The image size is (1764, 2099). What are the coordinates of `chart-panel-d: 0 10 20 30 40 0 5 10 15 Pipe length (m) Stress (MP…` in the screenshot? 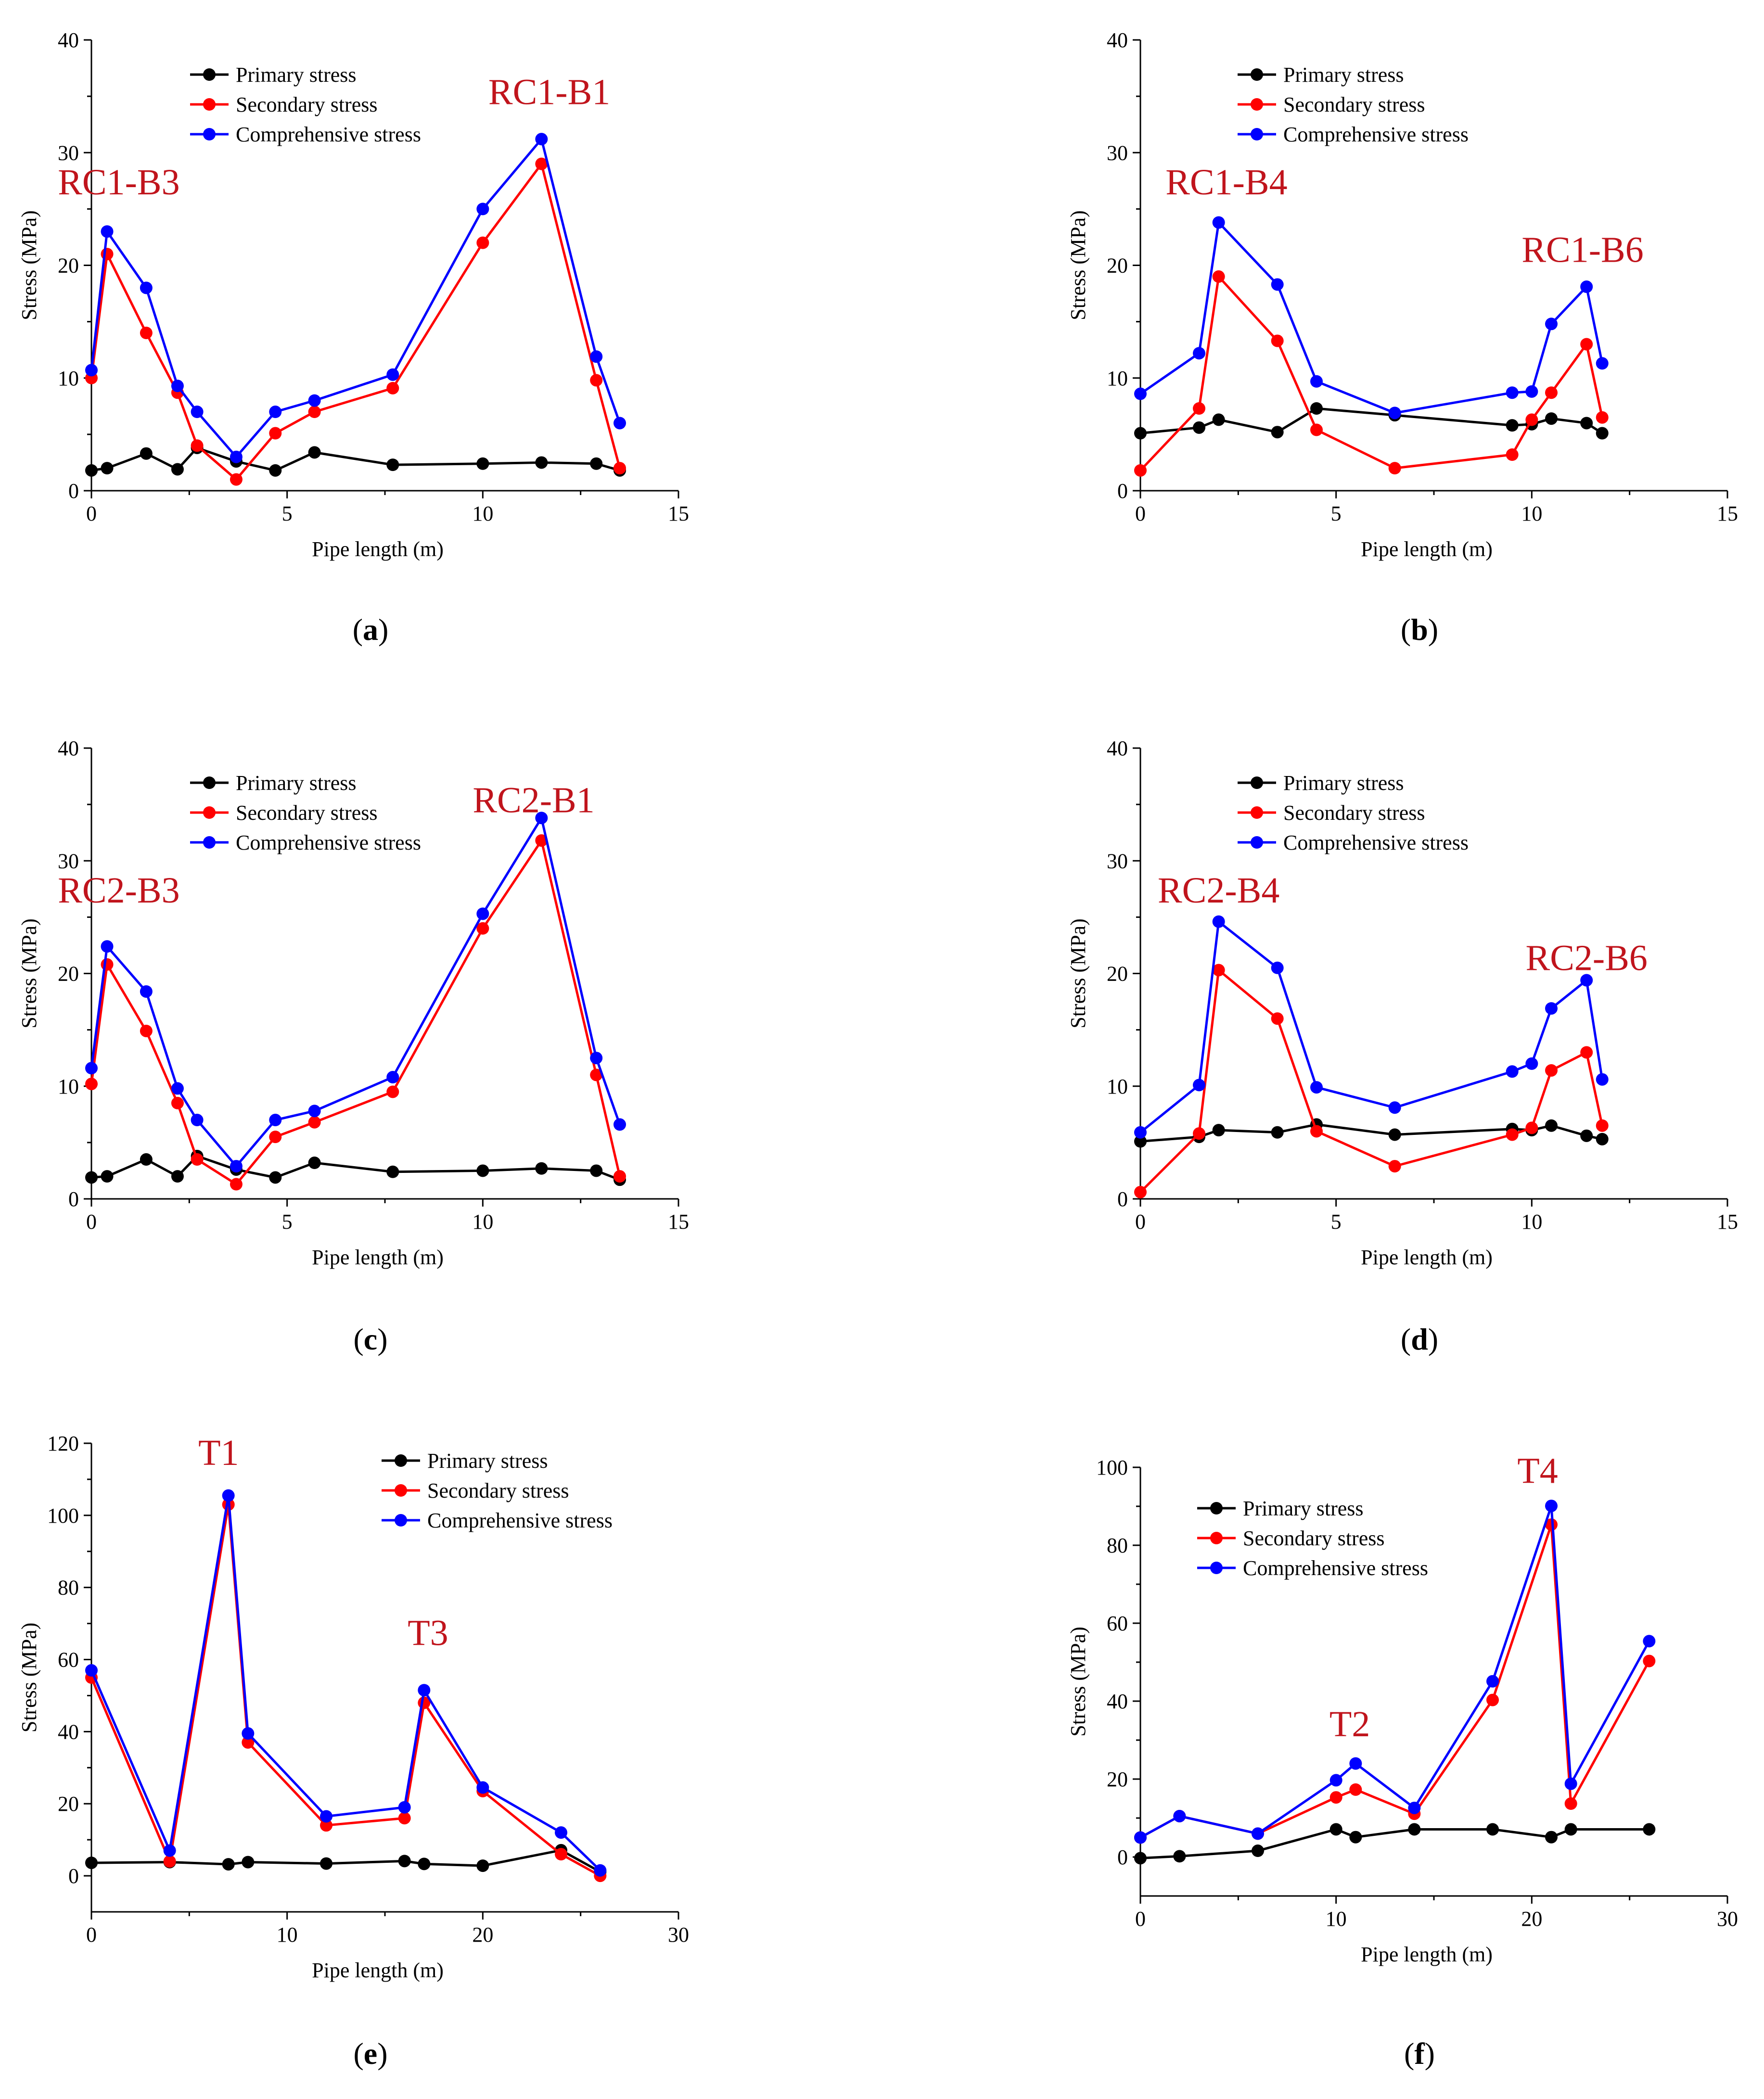 It's located at (1402, 1046).